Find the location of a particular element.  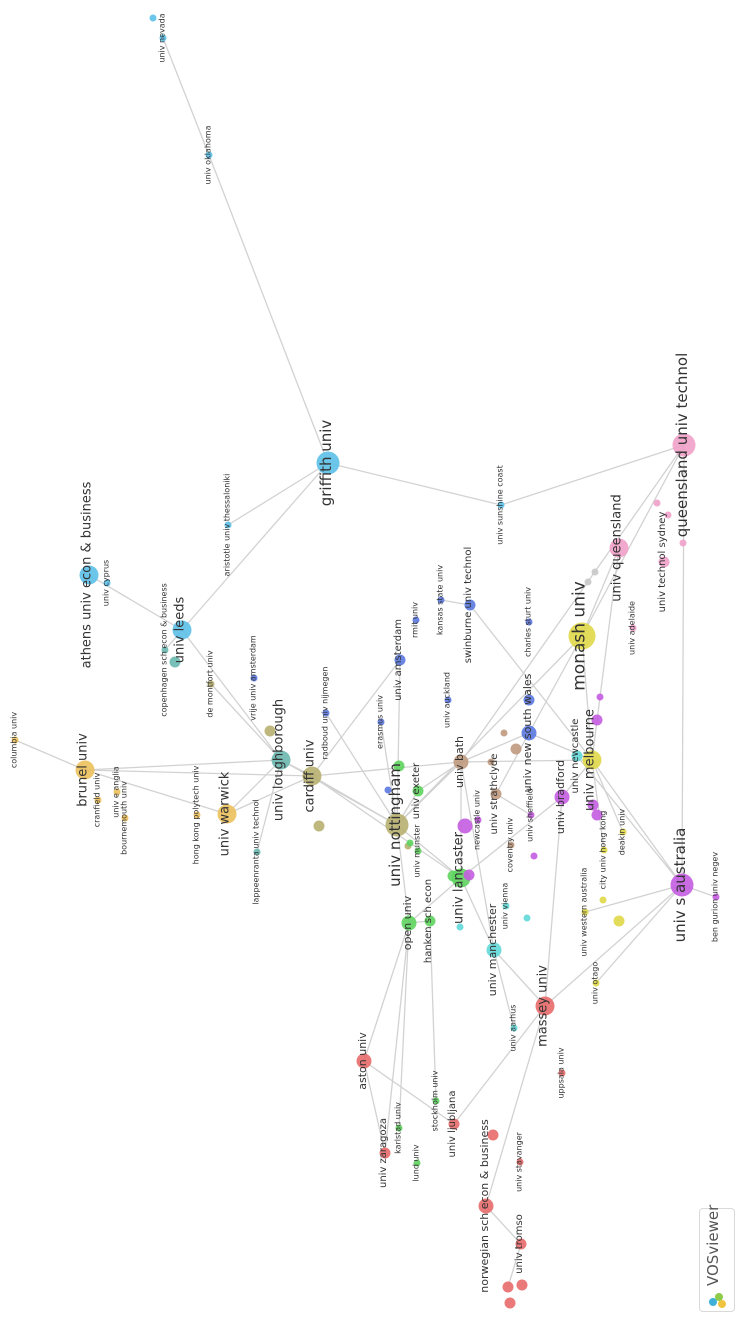

node-univ-warwick is located at coordinates (227, 814).